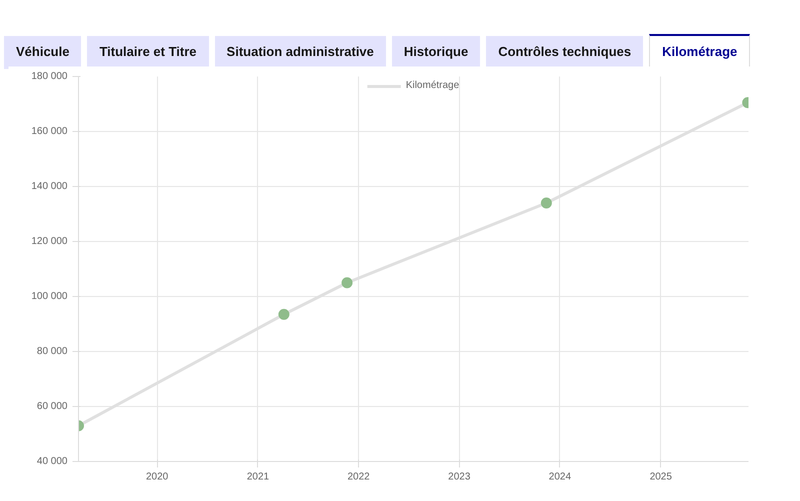 Image resolution: width=800 pixels, height=501 pixels. I want to click on y-tick-label: 60 000, so click(52, 406).